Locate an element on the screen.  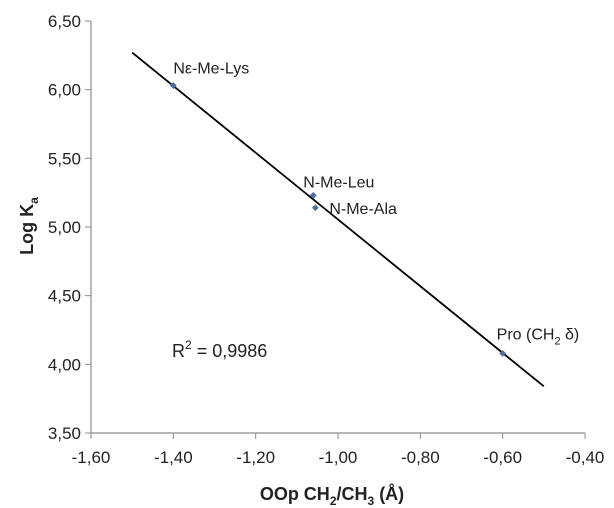
y-tick-label: 6,00 is located at coordinates (64, 90).